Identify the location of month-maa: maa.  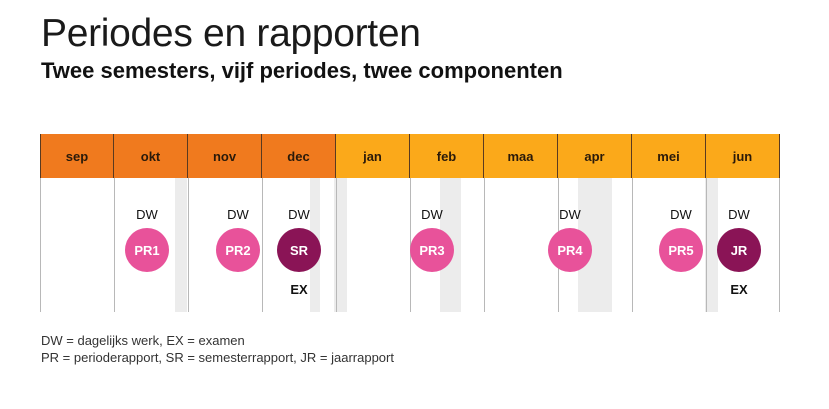
(521, 156).